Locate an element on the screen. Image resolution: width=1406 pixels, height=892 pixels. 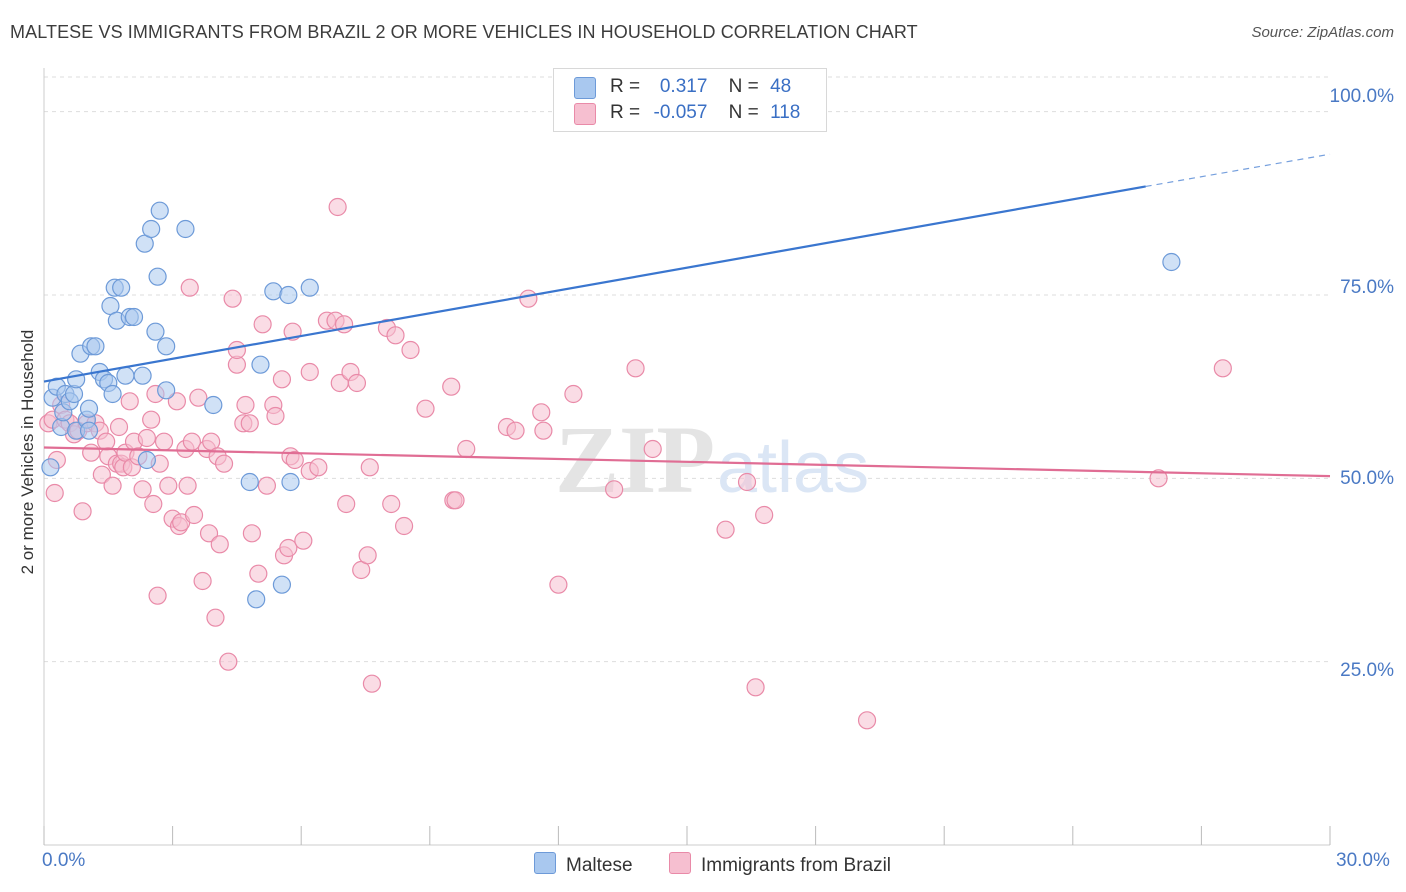
maltese-swatch is located at coordinates (585, 88).